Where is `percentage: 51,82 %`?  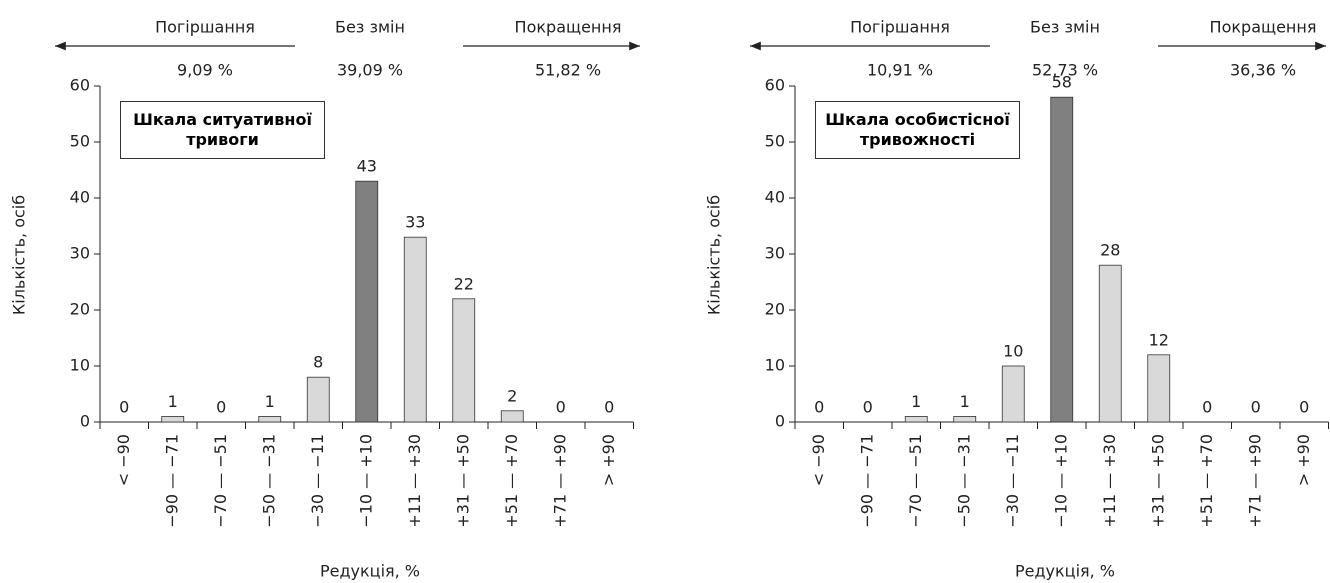
percentage: 51,82 % is located at coordinates (568, 70).